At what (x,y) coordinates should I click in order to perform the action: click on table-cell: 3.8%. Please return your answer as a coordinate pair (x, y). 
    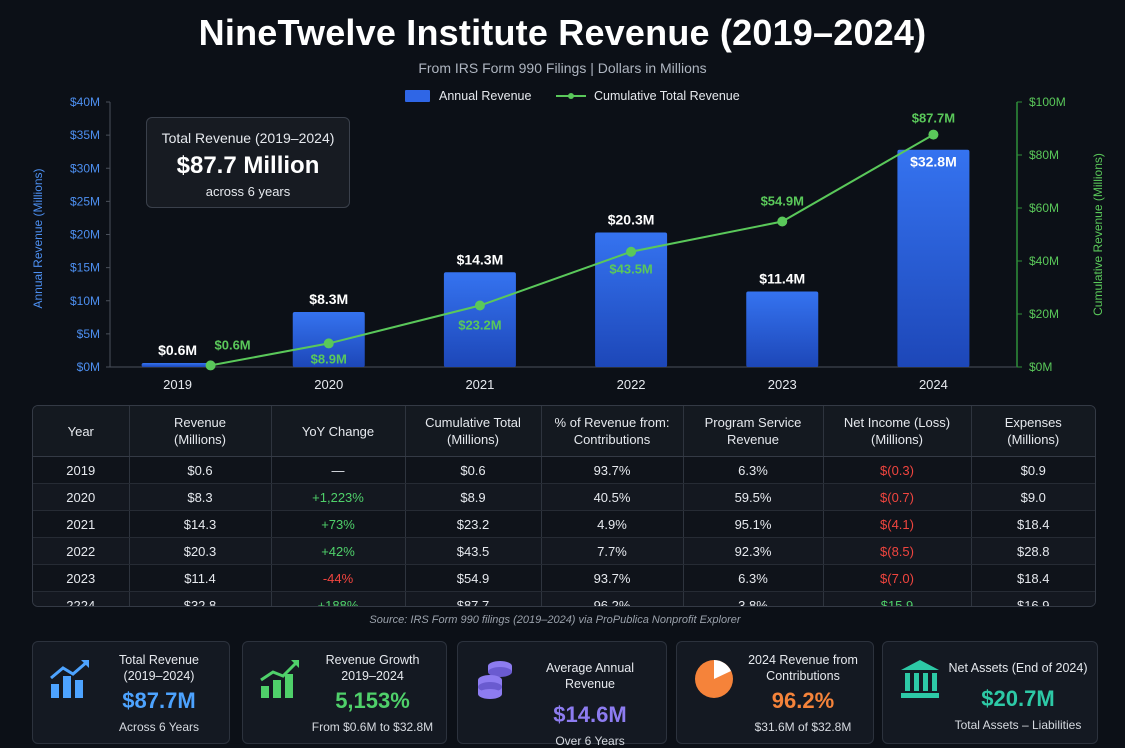
    Looking at the image, I should click on (753, 598).